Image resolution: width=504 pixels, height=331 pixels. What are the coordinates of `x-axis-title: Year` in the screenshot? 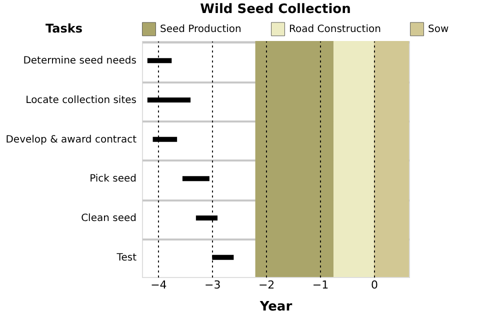 It's located at (275, 307).